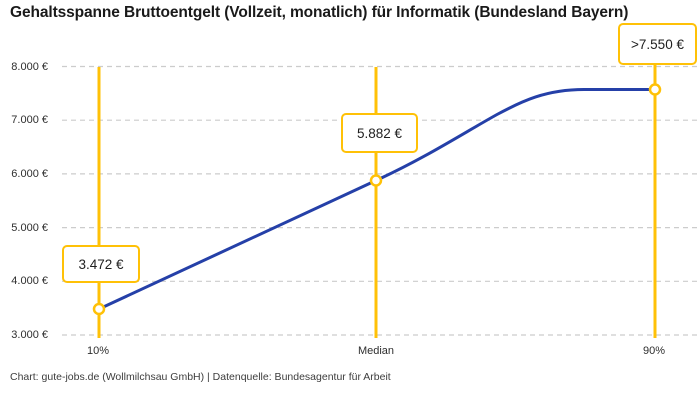 The image size is (700, 400). I want to click on y-axis-tick-label: 8.000 €, so click(29, 67).